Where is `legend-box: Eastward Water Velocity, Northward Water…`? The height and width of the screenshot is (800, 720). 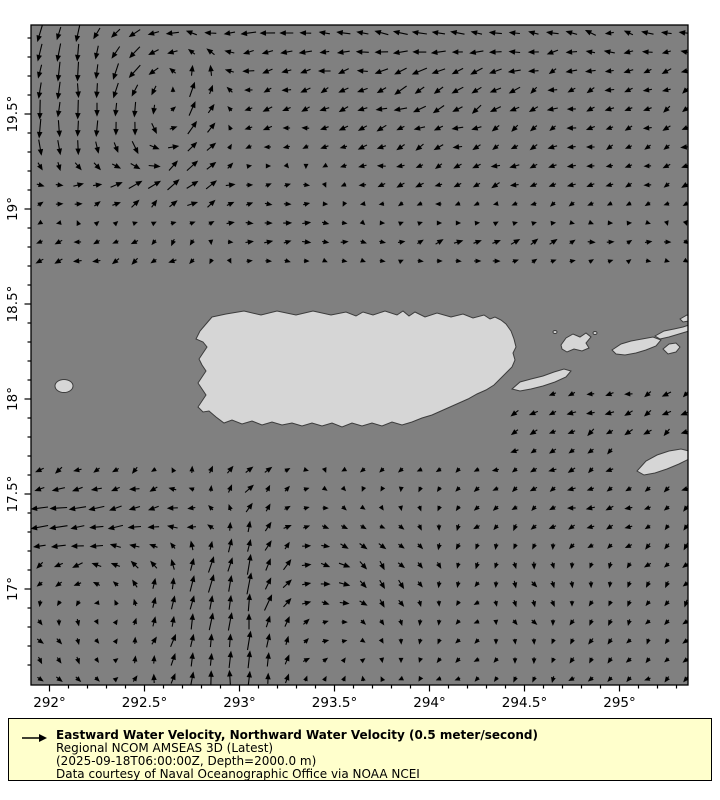 legend-box: Eastward Water Velocity, Northward Water… is located at coordinates (360, 749).